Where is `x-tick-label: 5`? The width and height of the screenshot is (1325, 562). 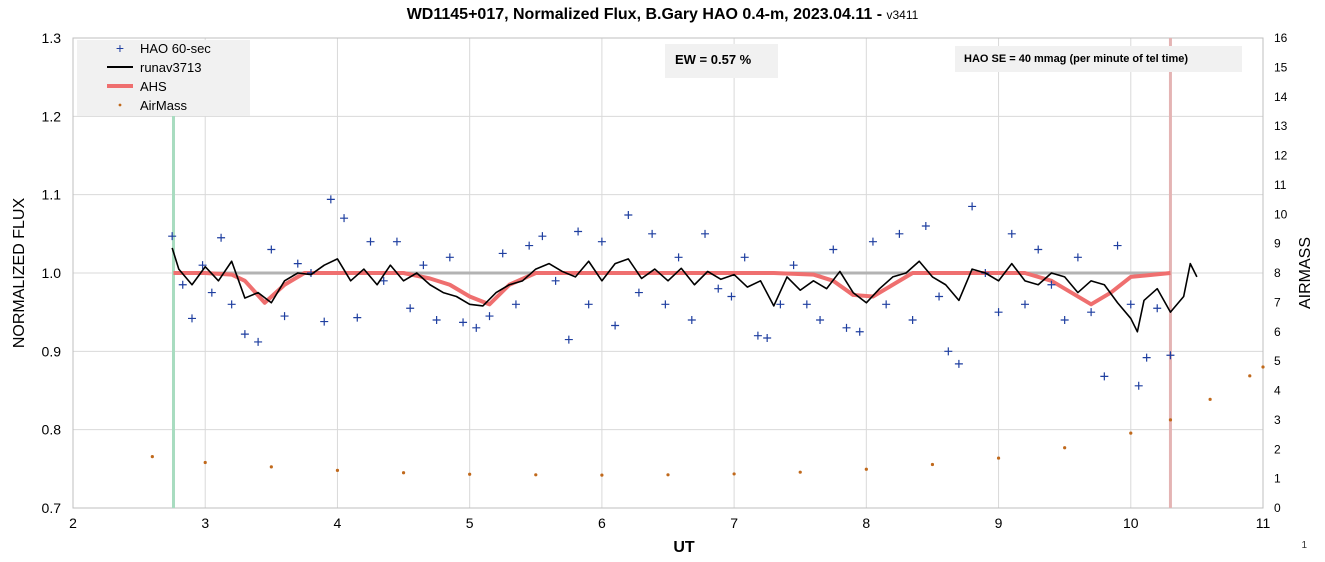
x-tick-label: 5 is located at coordinates (470, 523).